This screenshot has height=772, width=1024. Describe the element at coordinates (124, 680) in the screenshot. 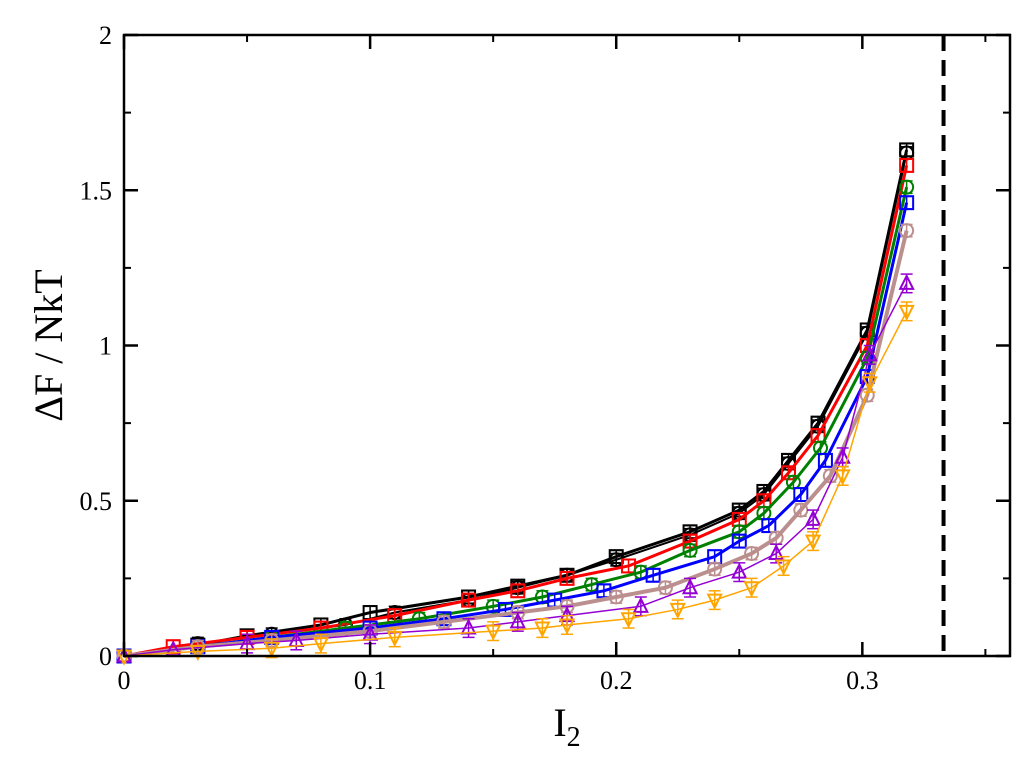

I see `x-tick-label: 0` at that location.